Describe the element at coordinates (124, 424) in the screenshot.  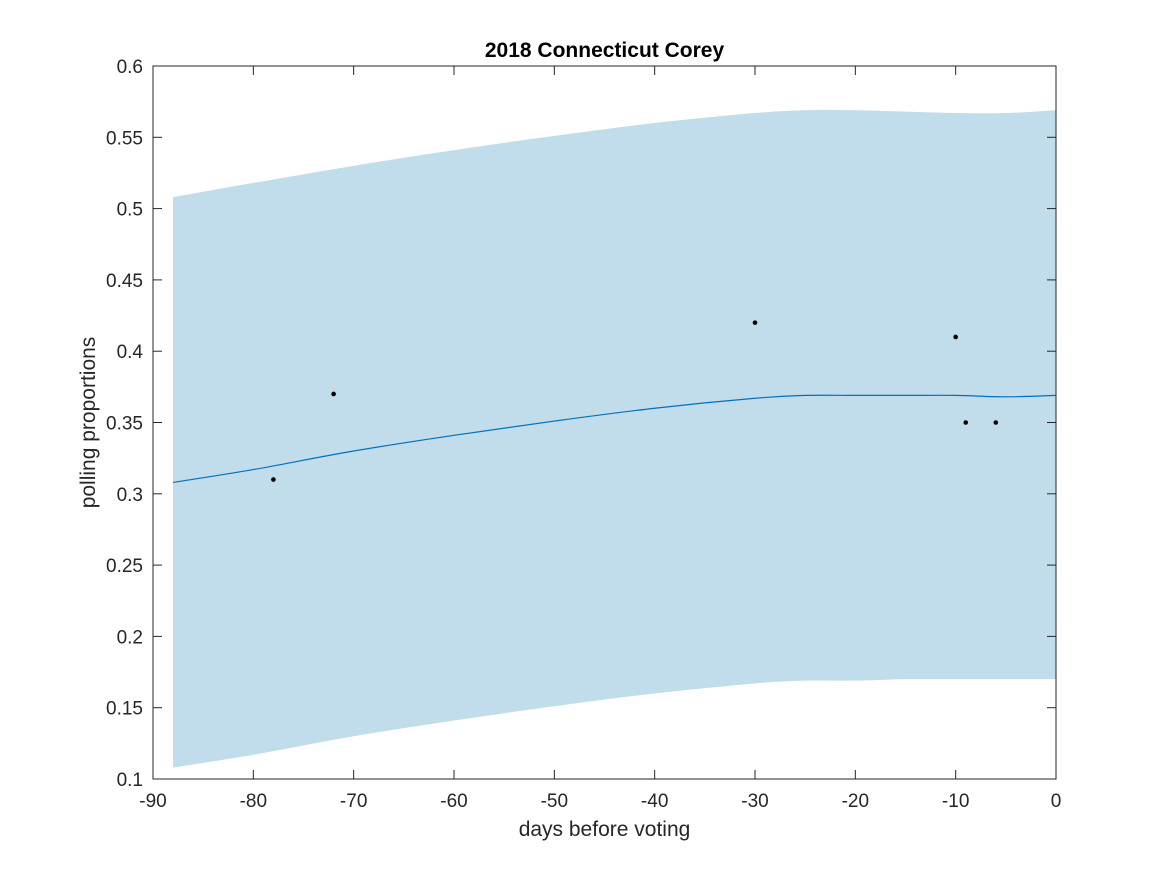
I see `y-tick-label: 0.35` at that location.